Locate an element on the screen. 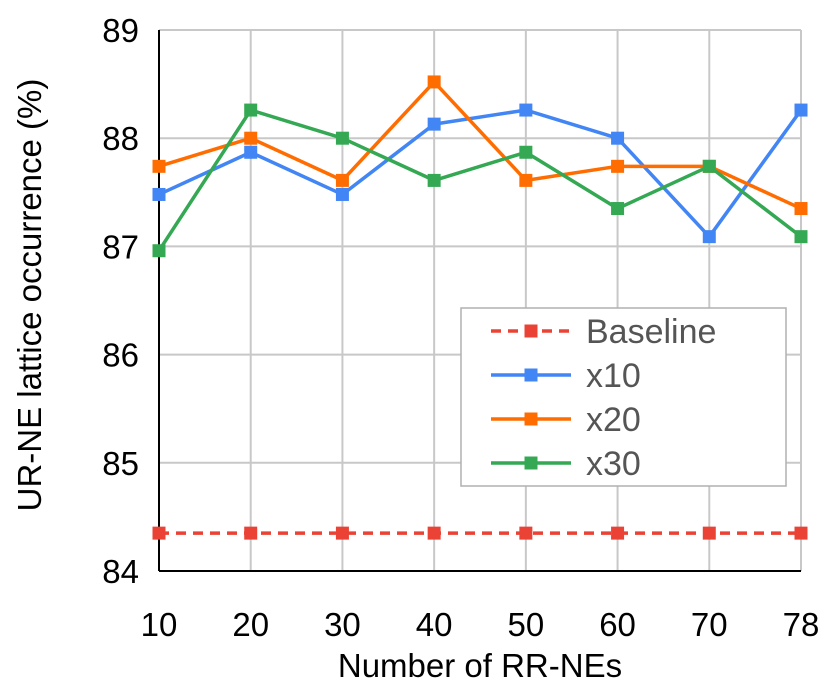 The height and width of the screenshot is (687, 830). legend-item-x20: x20 is located at coordinates (566, 420).